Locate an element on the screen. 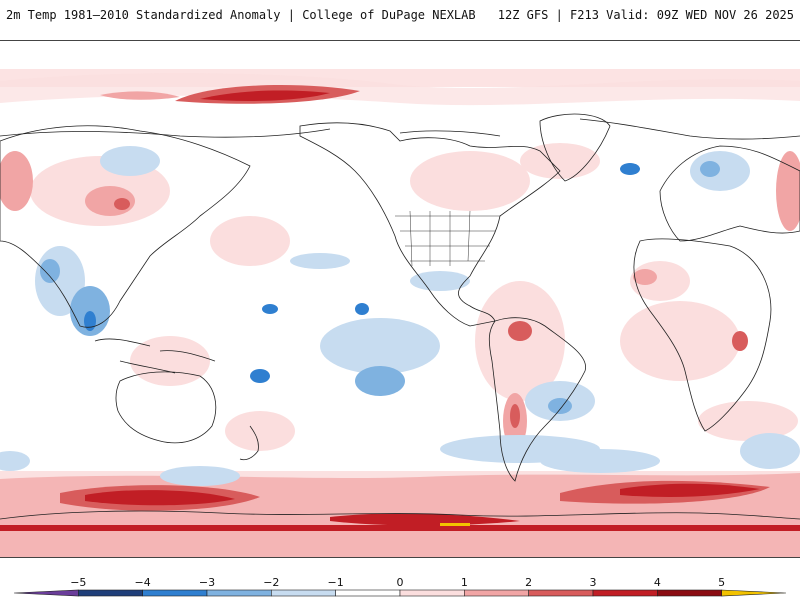 This screenshot has width=800, height=604. anomaly-field-arctic is located at coordinates (400, 87).